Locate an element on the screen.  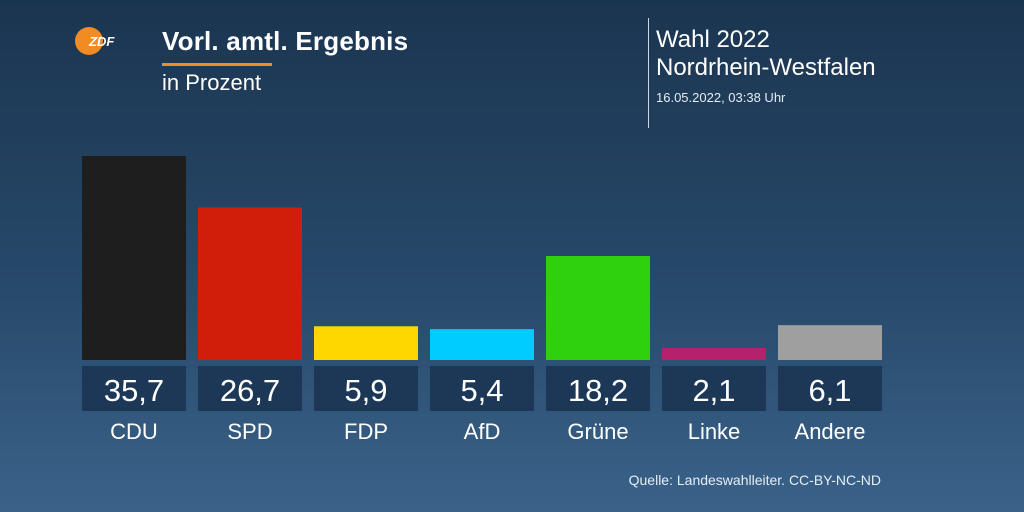
bar-fdp is located at coordinates (366, 343).